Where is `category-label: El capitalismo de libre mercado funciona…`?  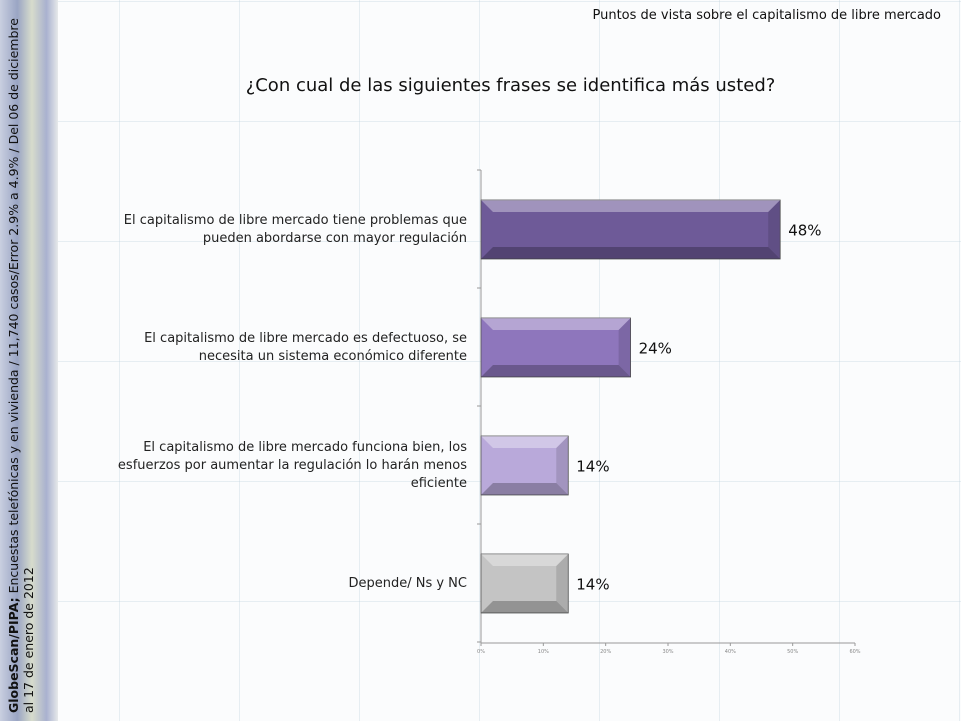
category-label: El capitalismo de libre mercado funciona… is located at coordinates (292, 465).